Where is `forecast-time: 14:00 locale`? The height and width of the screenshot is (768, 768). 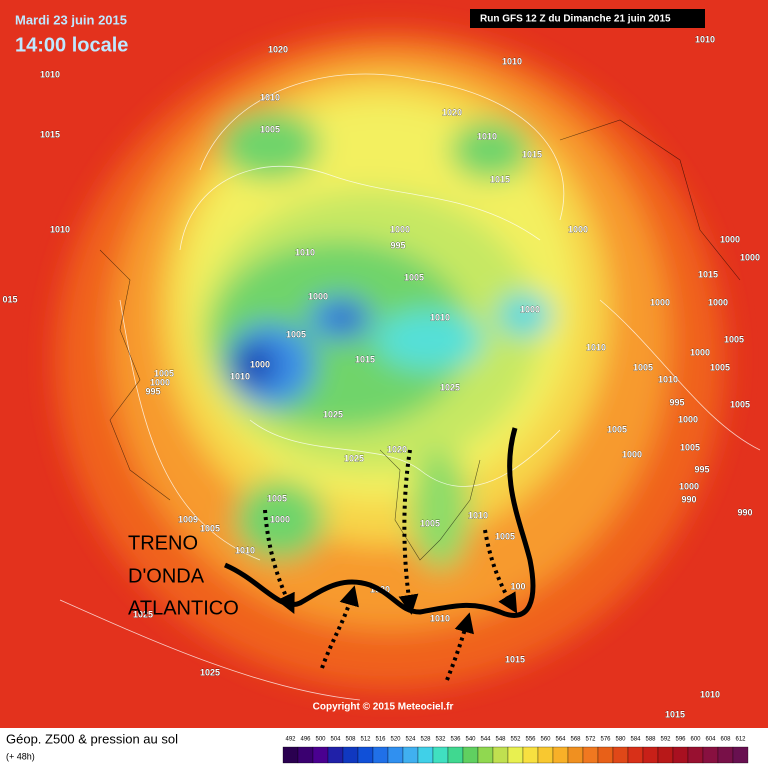
forecast-time: 14:00 locale is located at coordinates (71, 45).